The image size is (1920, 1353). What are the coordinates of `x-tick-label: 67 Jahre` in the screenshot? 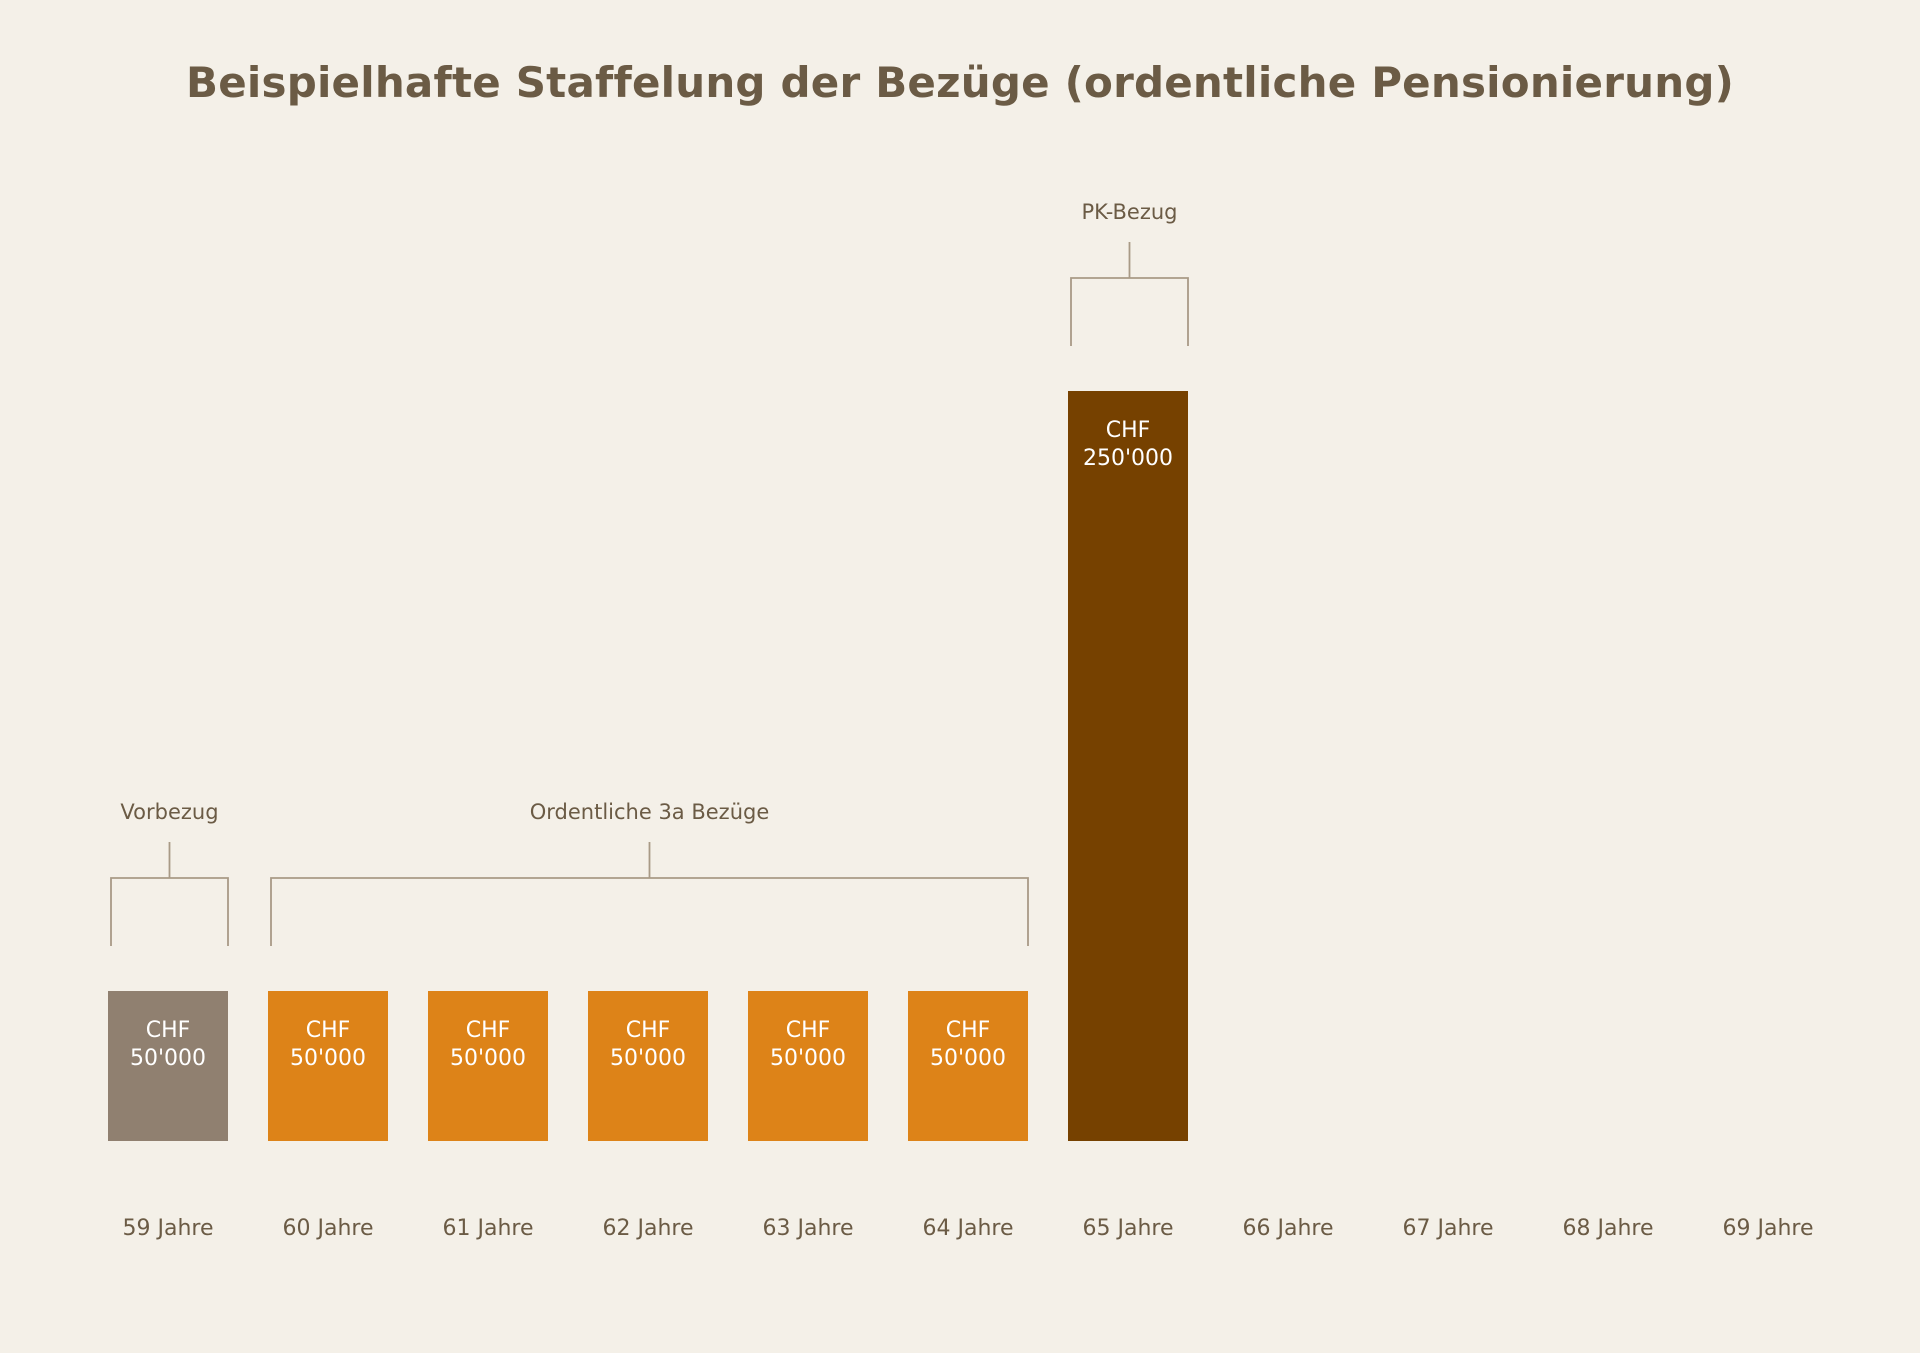 It's located at (1448, 1228).